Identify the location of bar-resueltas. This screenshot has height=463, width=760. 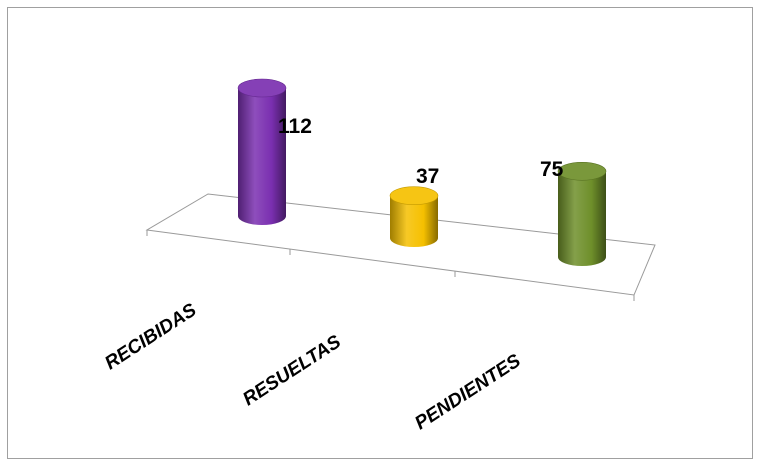
(414, 216).